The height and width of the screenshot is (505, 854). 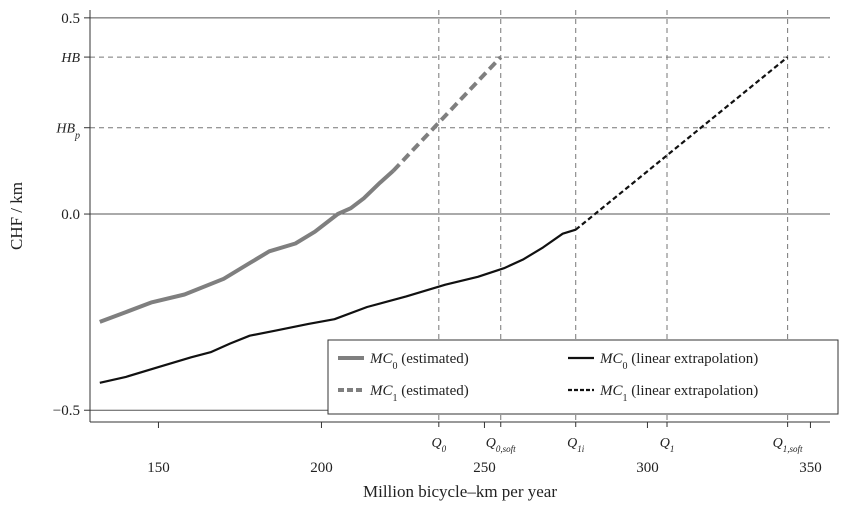 I want to click on legend-label-mc1-linear: MC1 (linear extrapolation), so click(x=678, y=393).